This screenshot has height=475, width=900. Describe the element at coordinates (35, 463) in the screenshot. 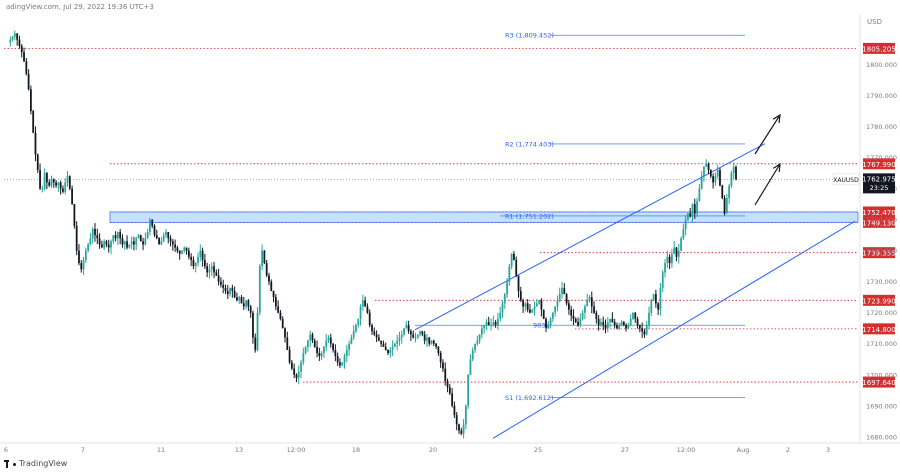

I see `tradingview-brand: TradingView` at that location.